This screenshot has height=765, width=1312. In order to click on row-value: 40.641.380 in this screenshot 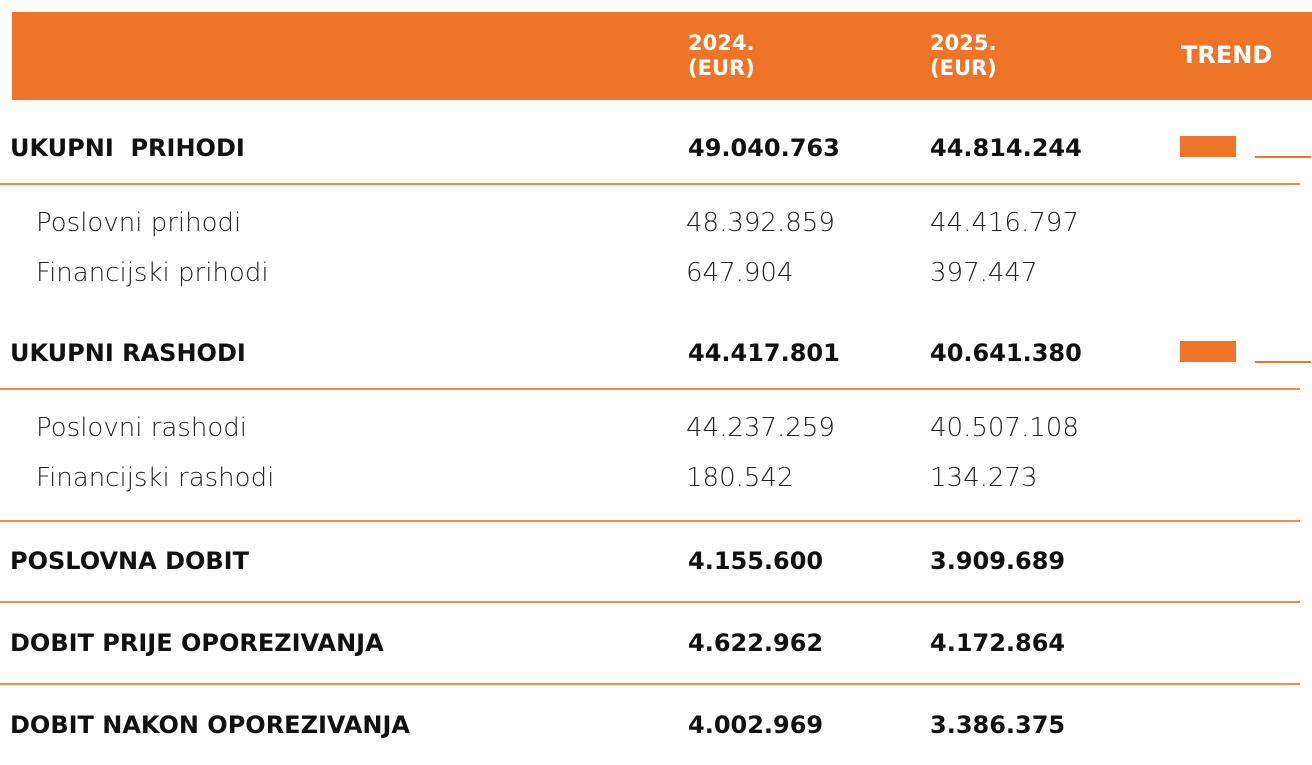, I will do `click(1006, 353)`.